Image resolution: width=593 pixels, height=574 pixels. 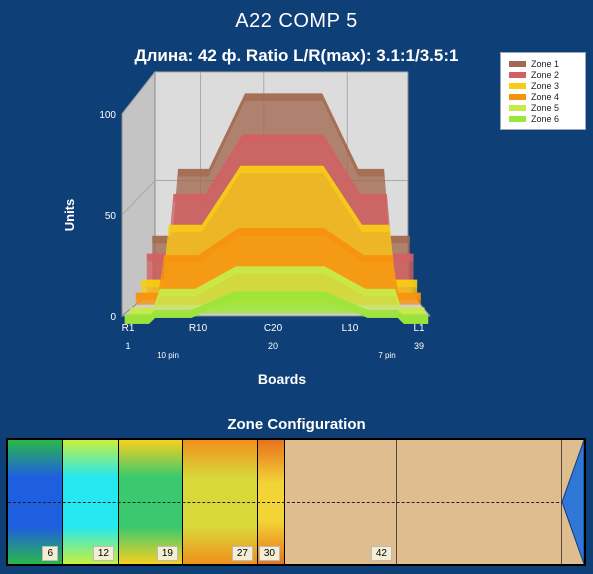 I want to click on legend-item: Zone 4, so click(x=534, y=96).